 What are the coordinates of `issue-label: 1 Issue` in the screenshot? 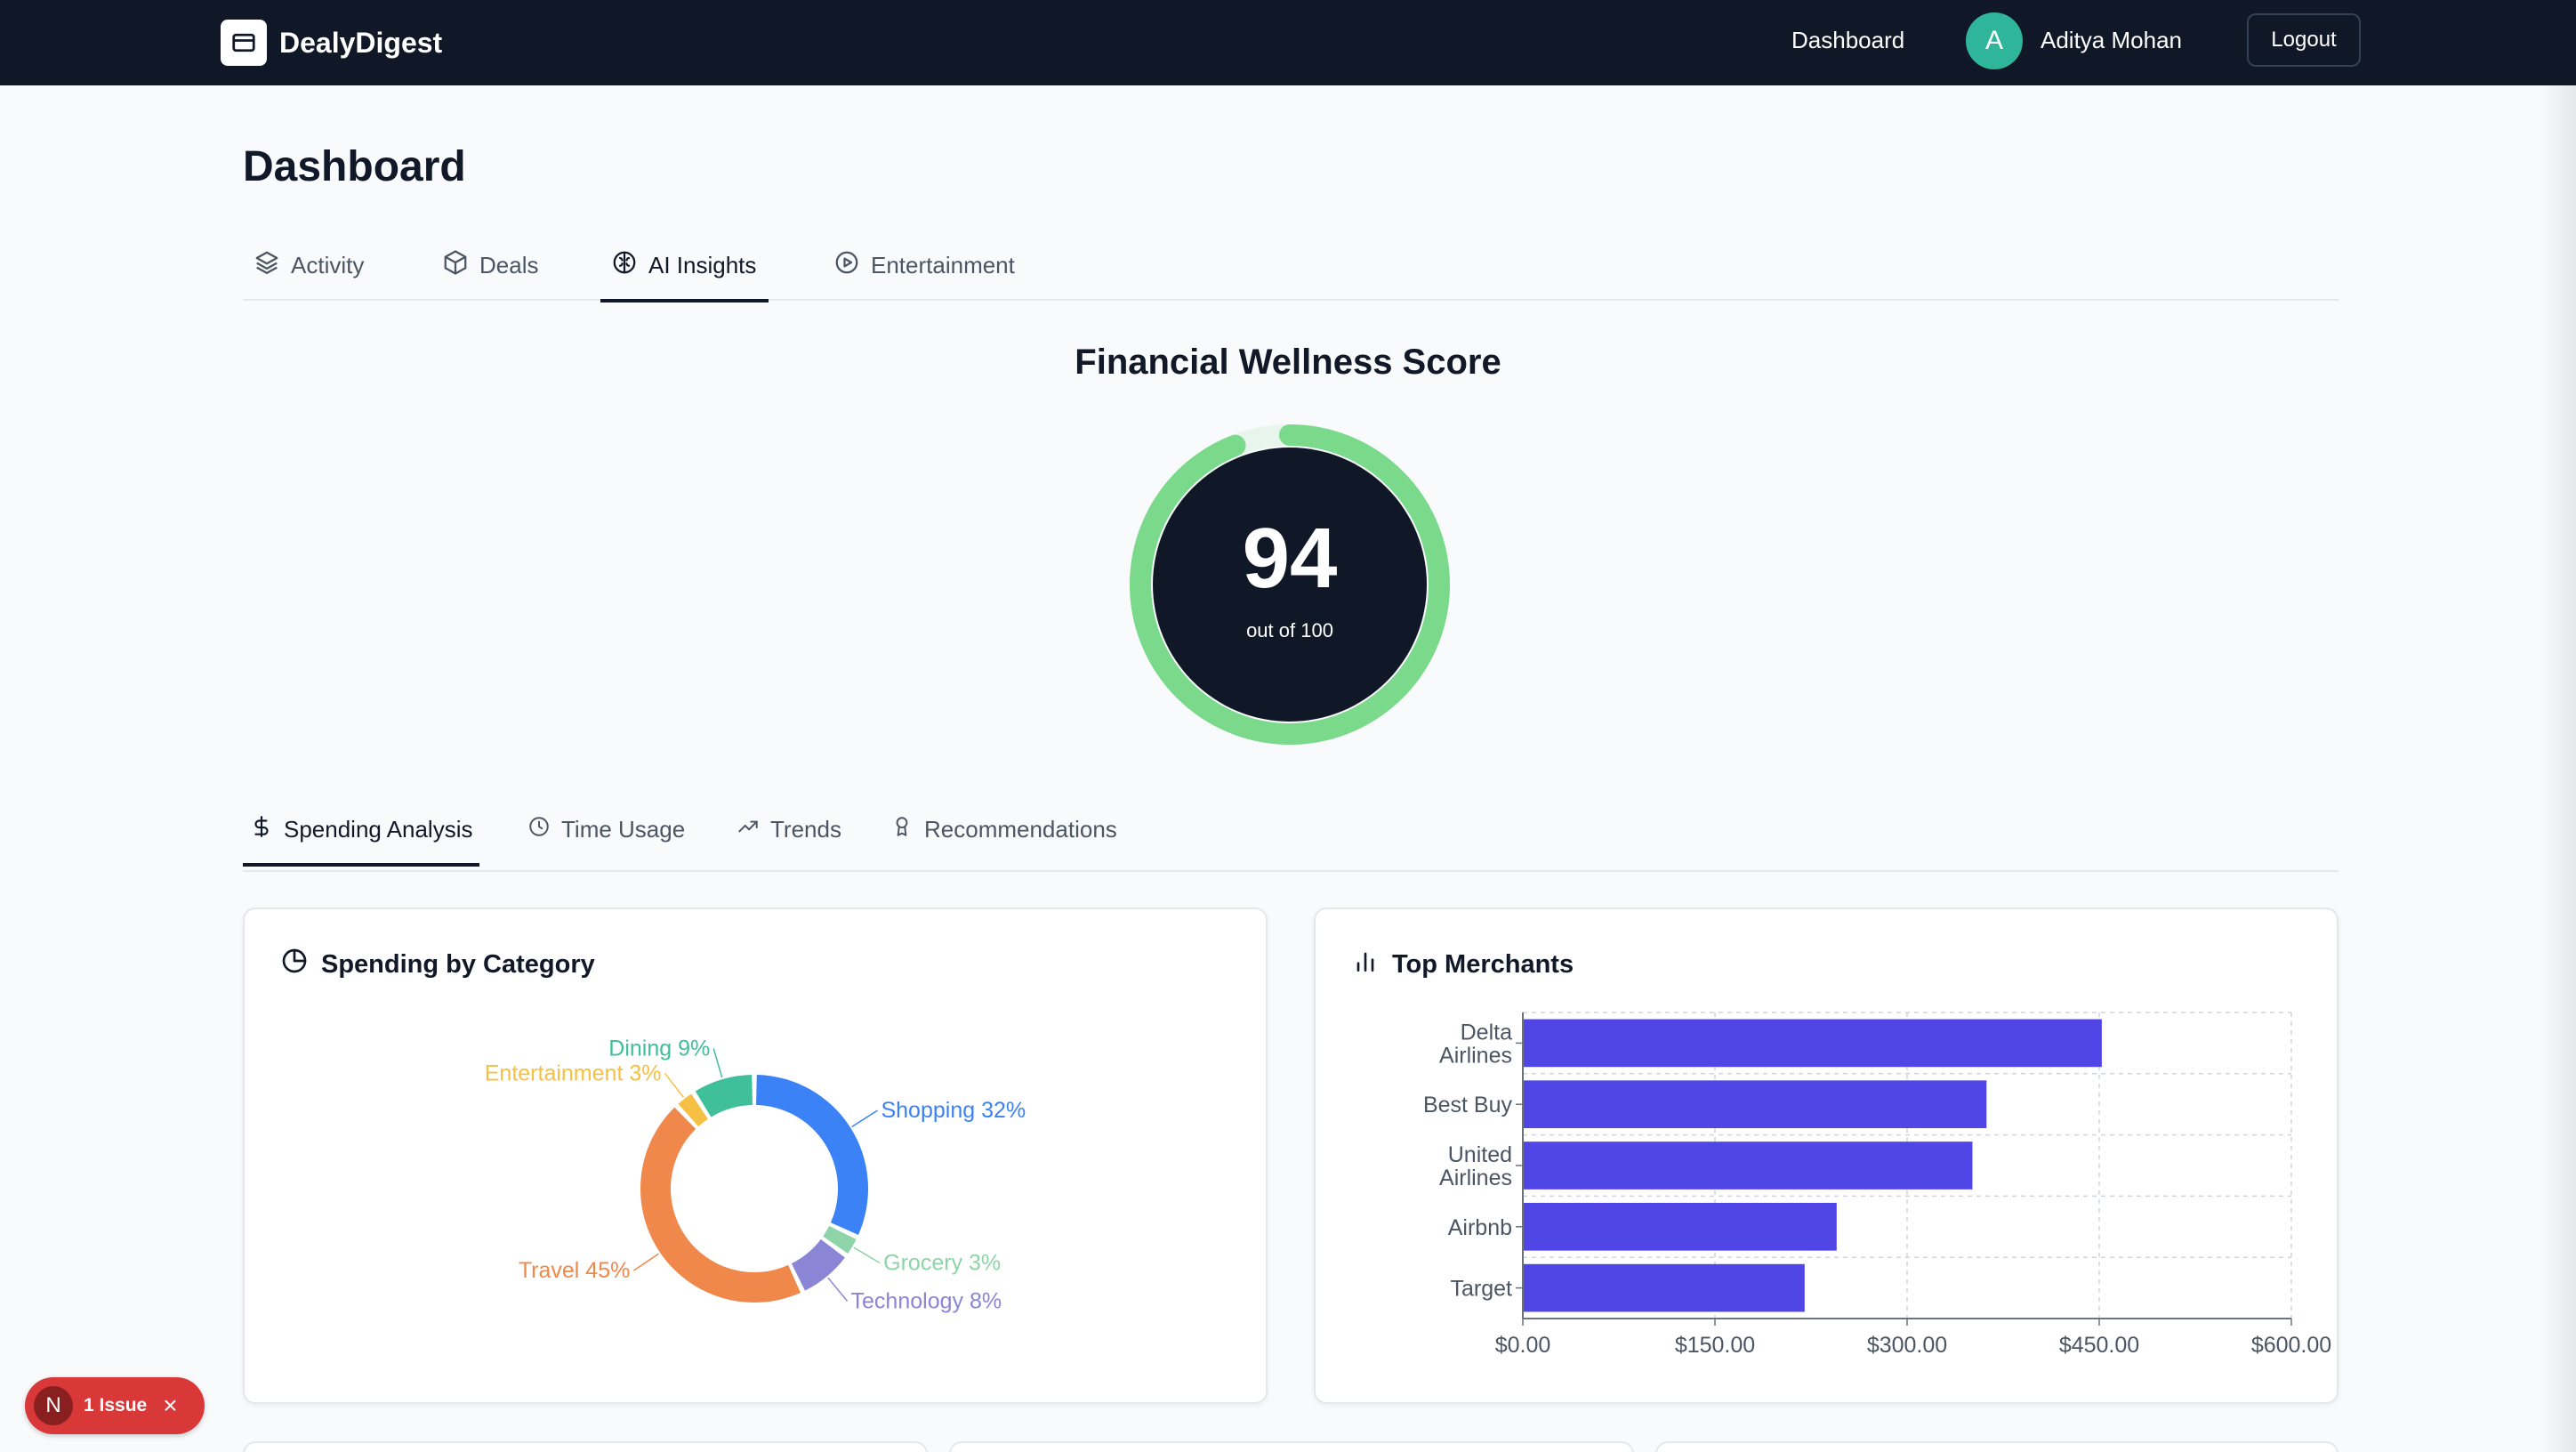 It's located at (116, 1405).